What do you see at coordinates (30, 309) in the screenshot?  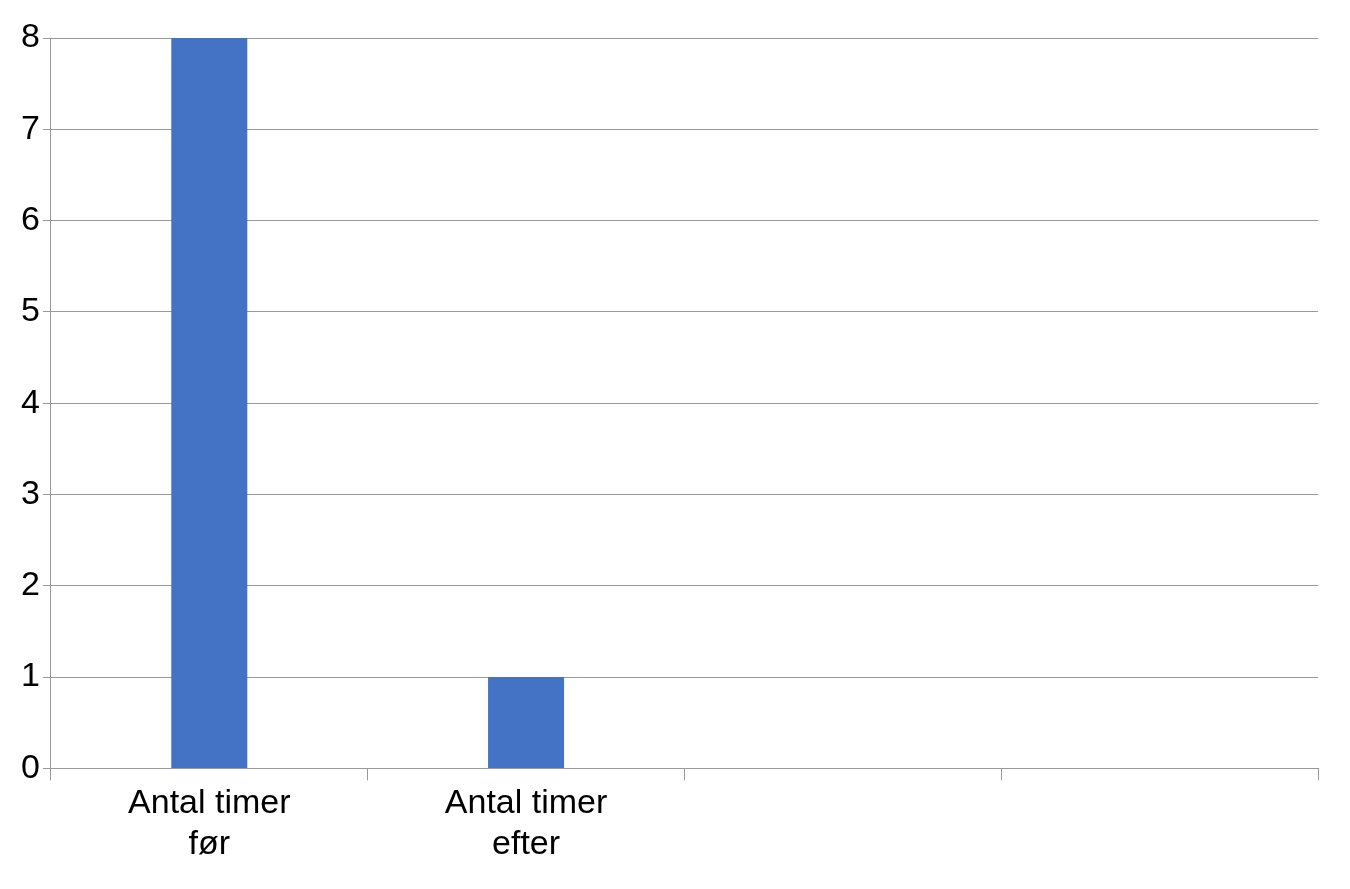 I see `y-tick-label: 5` at bounding box center [30, 309].